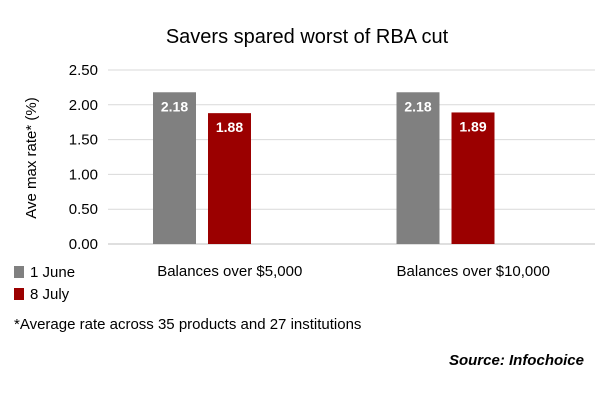 This screenshot has width=600, height=400. I want to click on y-tick-label: 1.50, so click(83, 140).